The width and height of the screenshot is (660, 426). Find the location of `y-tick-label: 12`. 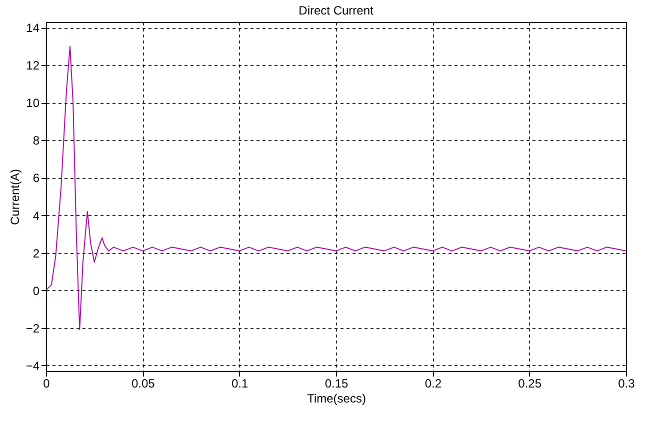

y-tick-label: 12 is located at coordinates (33, 65).